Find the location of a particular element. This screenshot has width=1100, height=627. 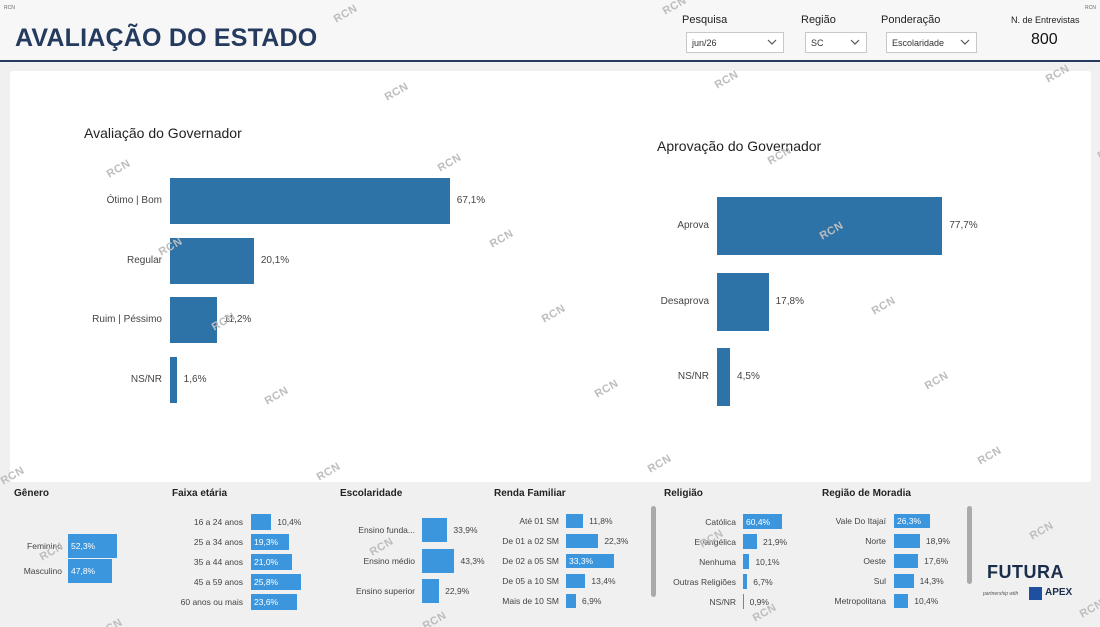

apex-logo-icon is located at coordinates (1035, 593).